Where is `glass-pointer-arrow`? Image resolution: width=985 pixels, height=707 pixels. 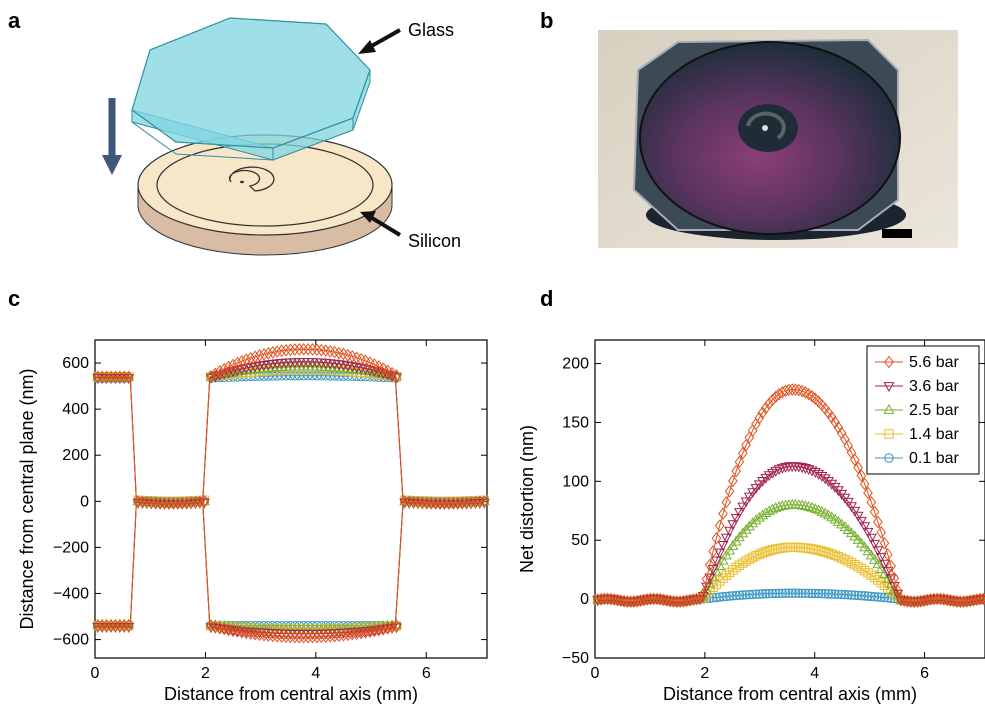 glass-pointer-arrow is located at coordinates (379, 41).